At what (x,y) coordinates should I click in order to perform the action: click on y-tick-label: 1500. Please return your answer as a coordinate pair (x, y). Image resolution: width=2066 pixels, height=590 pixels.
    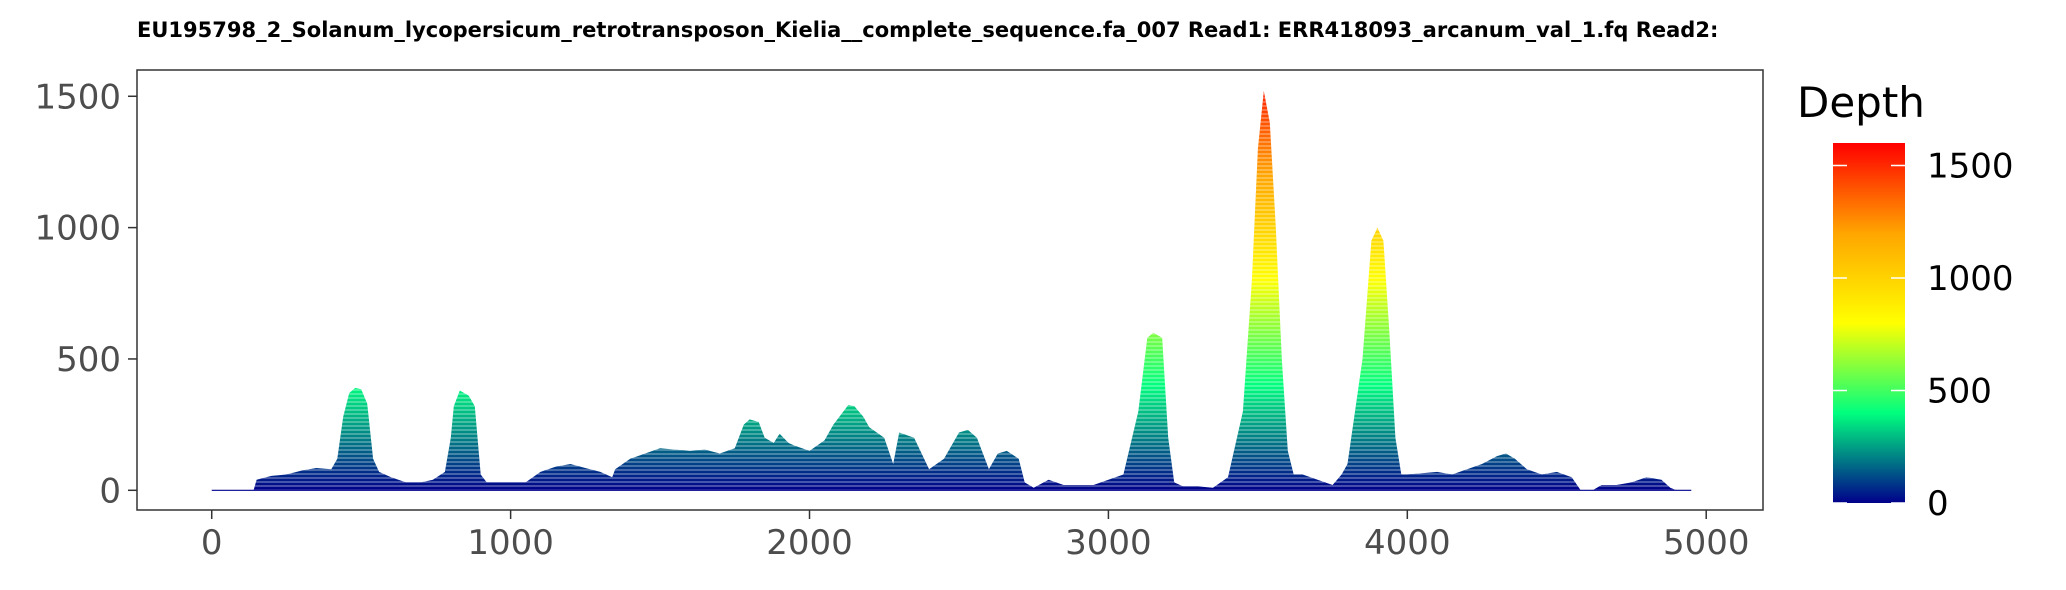
    Looking at the image, I should click on (77, 97).